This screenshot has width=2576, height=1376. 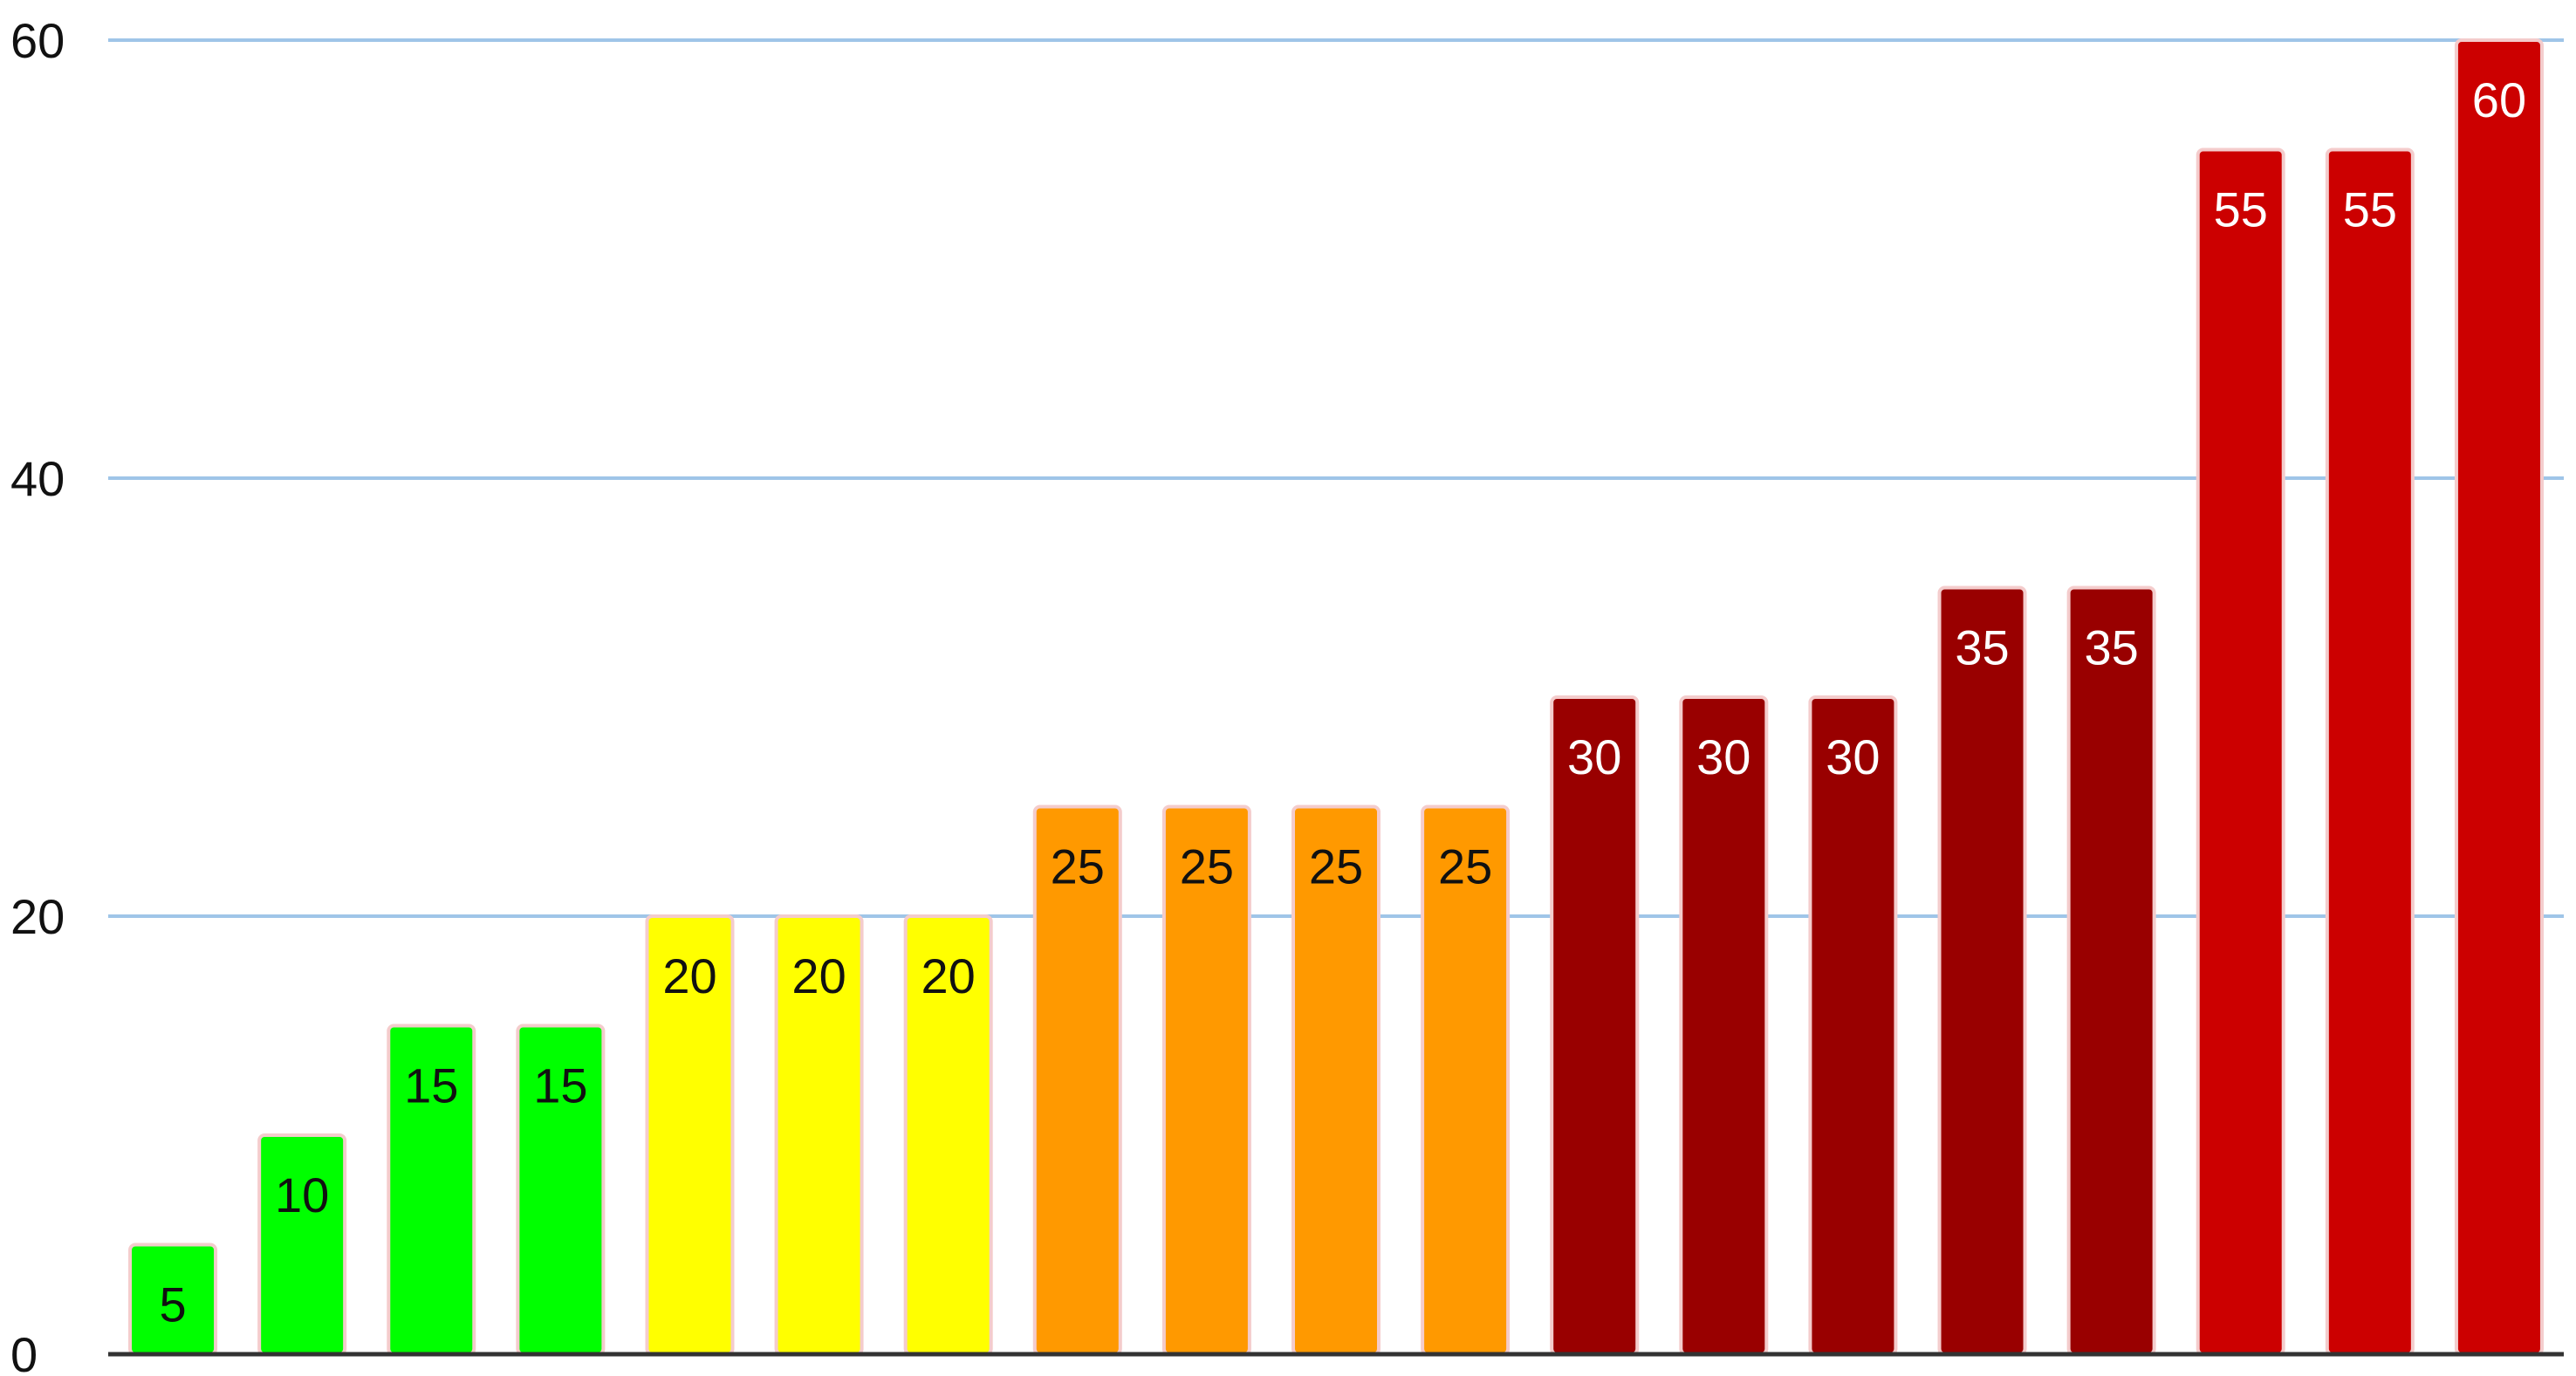 I want to click on bar-label-15: 35, so click(x=1982, y=647).